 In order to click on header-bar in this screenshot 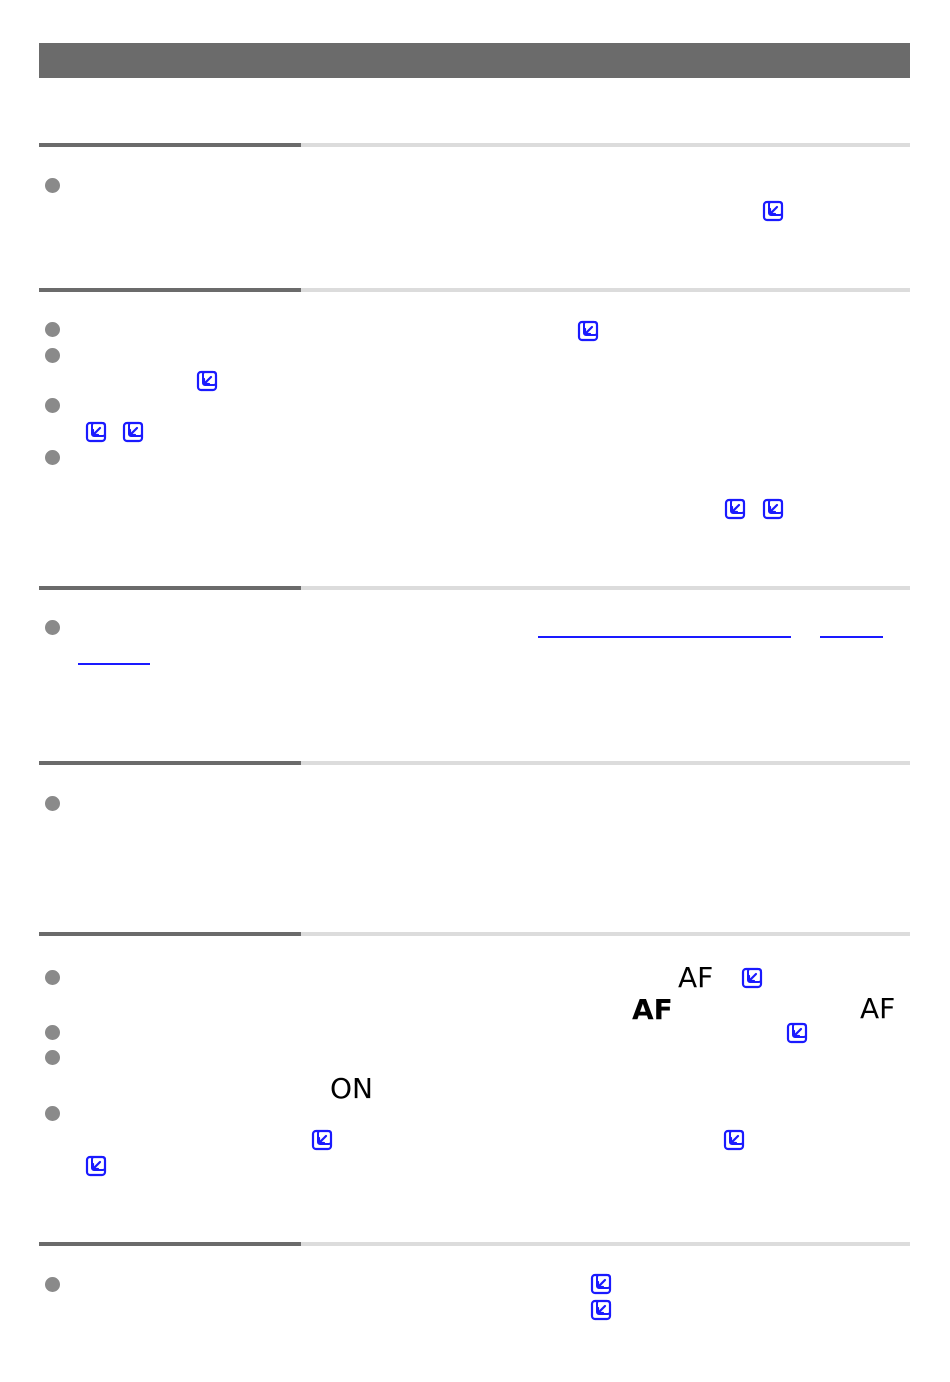, I will do `click(474, 60)`.